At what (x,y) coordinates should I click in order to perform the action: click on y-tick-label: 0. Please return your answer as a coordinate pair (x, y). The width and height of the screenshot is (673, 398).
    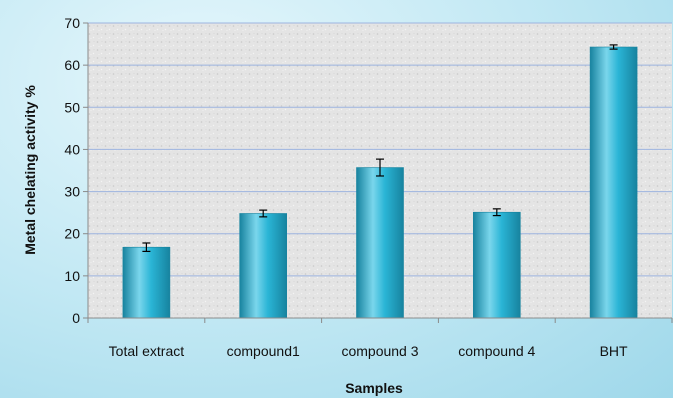
    Looking at the image, I should click on (76, 318).